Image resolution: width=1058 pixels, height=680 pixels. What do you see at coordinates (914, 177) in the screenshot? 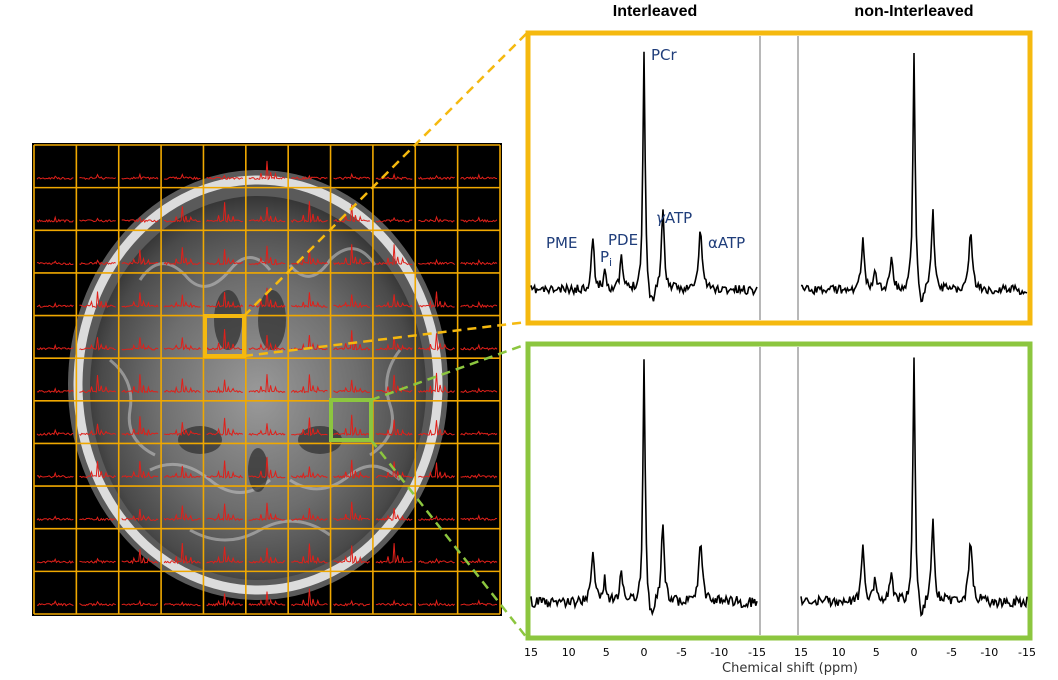
I see `spectrum-top-non-interleaved` at bounding box center [914, 177].